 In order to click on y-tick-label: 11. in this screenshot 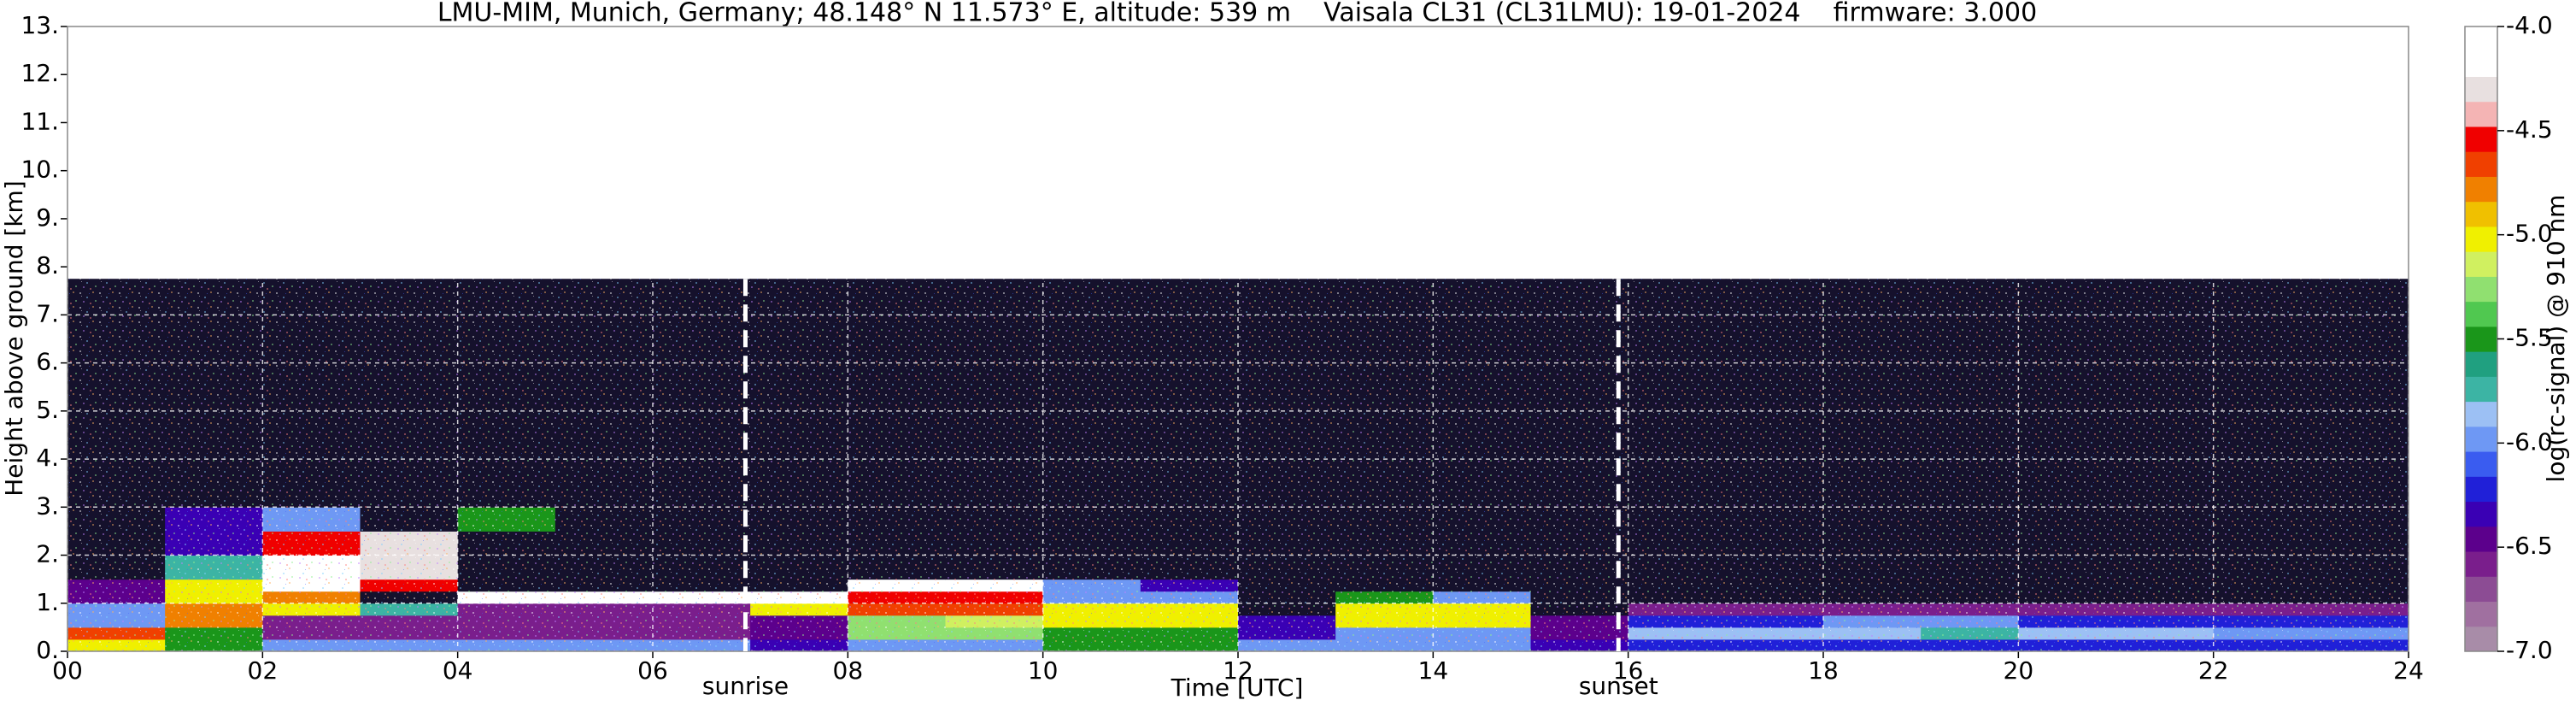, I will do `click(40, 121)`.